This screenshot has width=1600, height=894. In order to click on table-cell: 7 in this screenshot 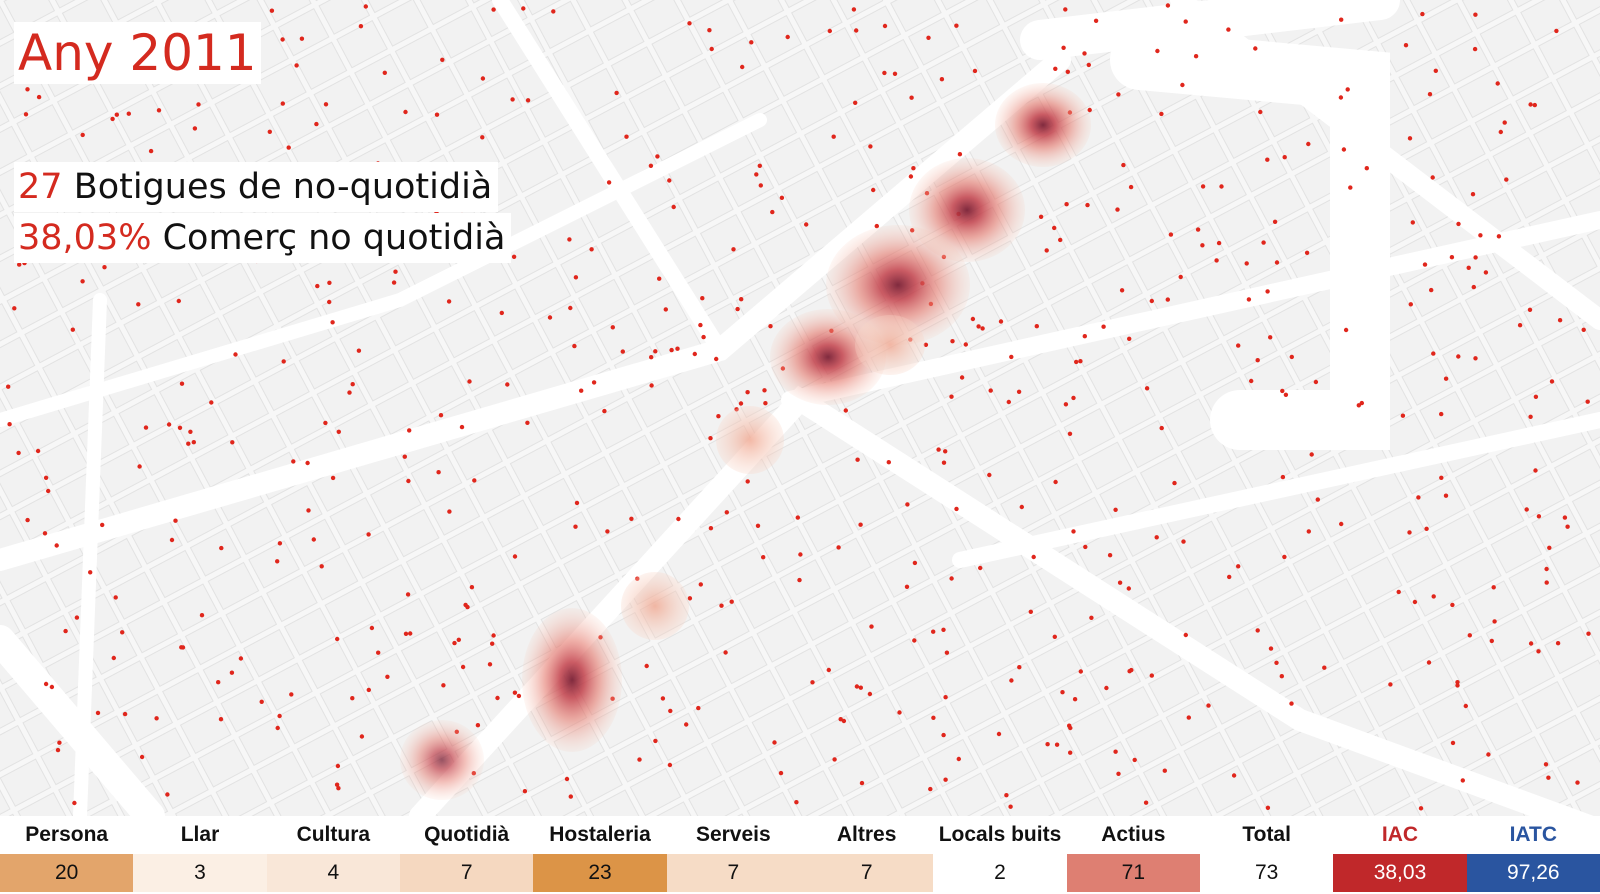, I will do `click(466, 873)`.